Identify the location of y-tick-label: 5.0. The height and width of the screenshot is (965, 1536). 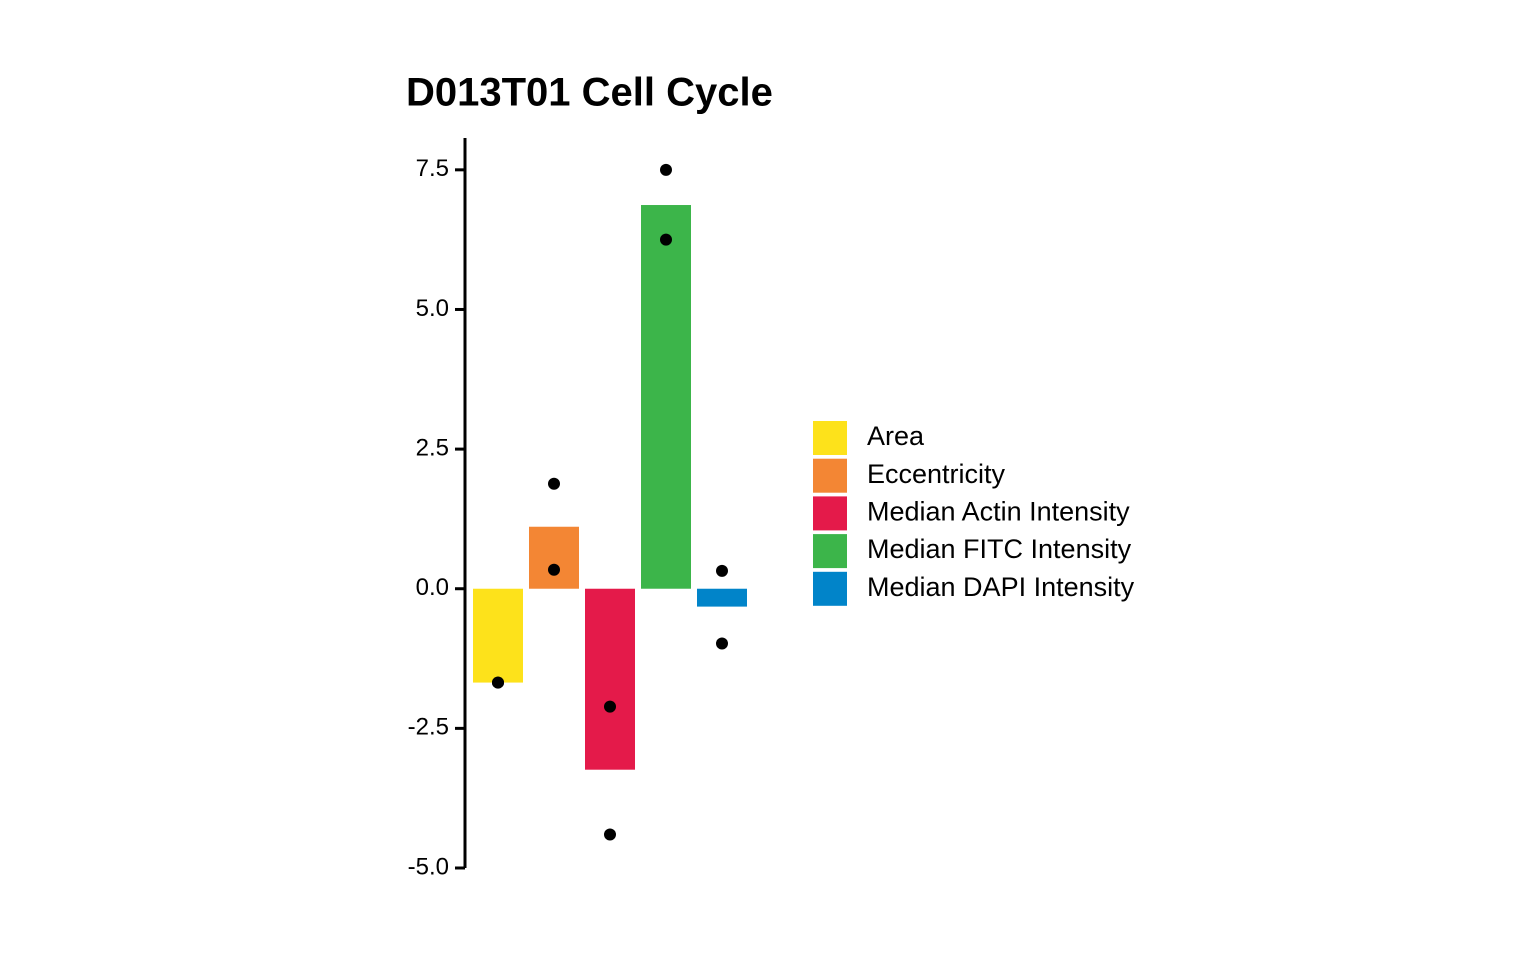
(432, 308).